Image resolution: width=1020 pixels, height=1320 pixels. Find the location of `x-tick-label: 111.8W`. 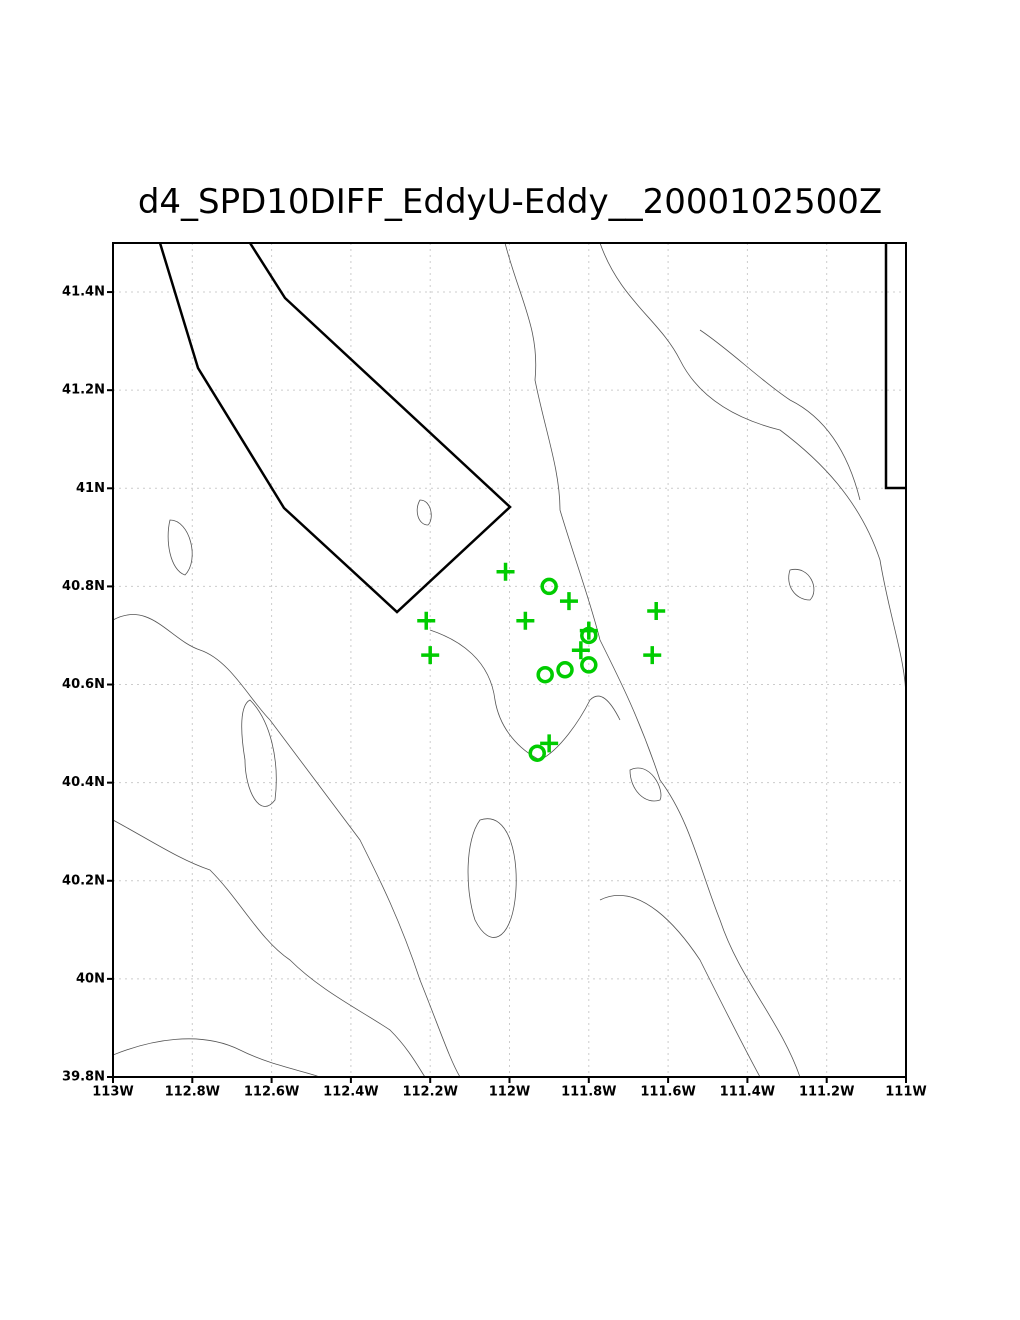

x-tick-label: 111.8W is located at coordinates (588, 1092).